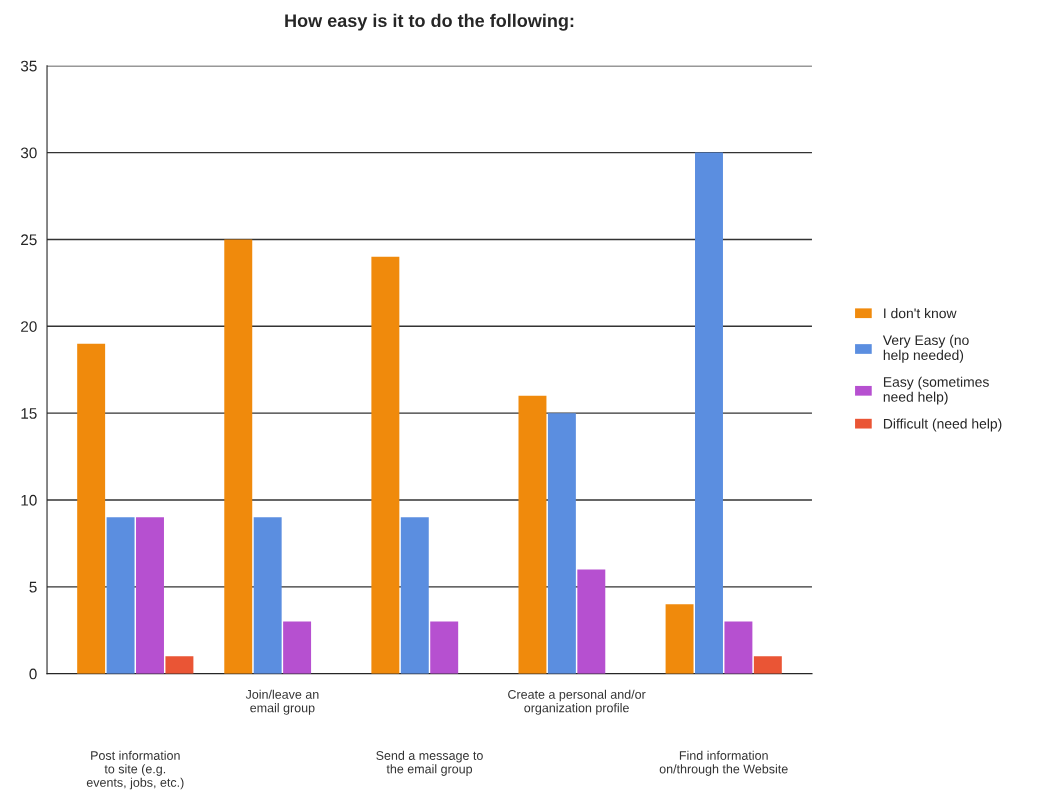 The width and height of the screenshot is (1045, 802). What do you see at coordinates (429, 763) in the screenshot?
I see `x-tick-label: Send a message to the email group` at bounding box center [429, 763].